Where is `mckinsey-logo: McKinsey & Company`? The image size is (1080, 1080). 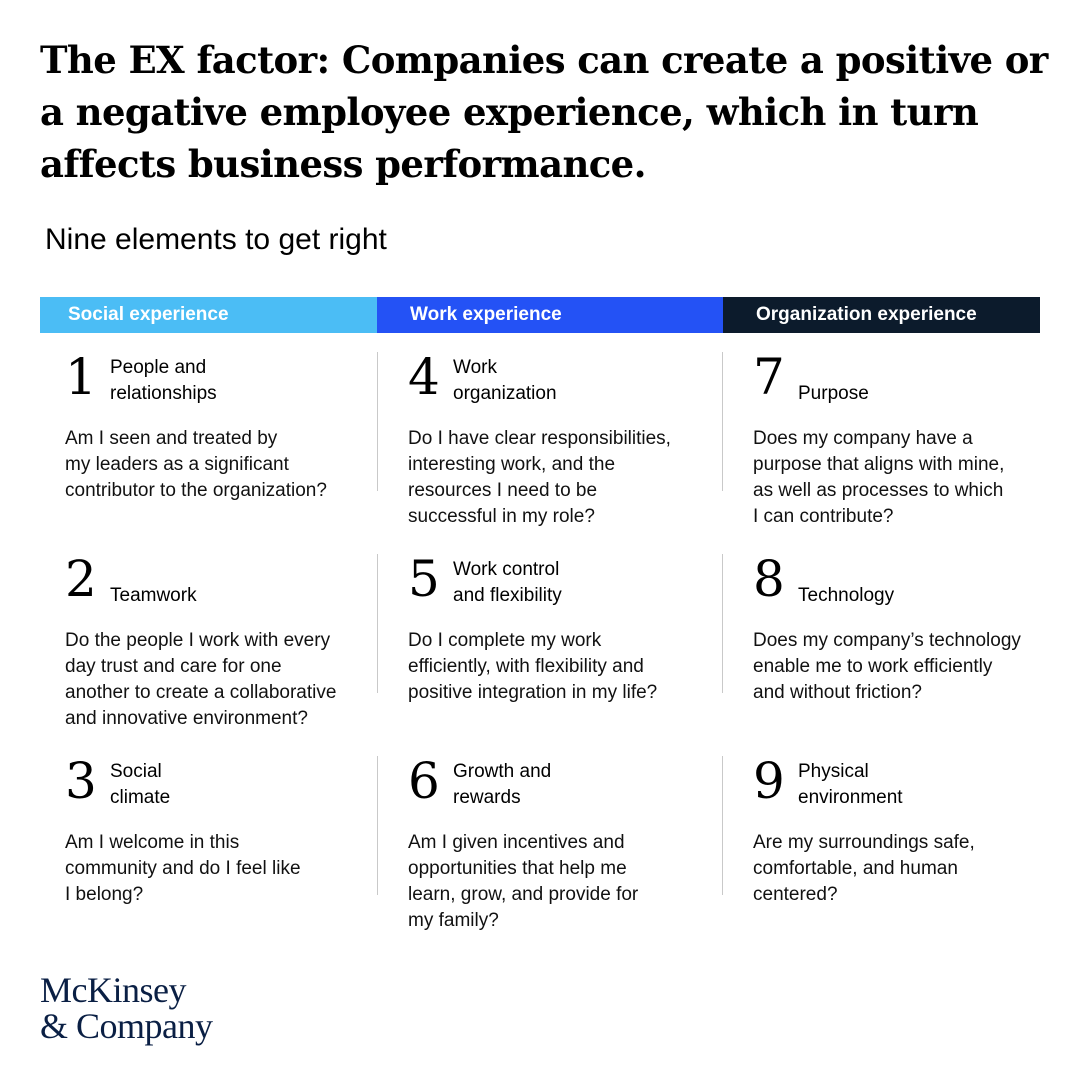
mckinsey-logo: McKinsey & Company is located at coordinates (126, 1008).